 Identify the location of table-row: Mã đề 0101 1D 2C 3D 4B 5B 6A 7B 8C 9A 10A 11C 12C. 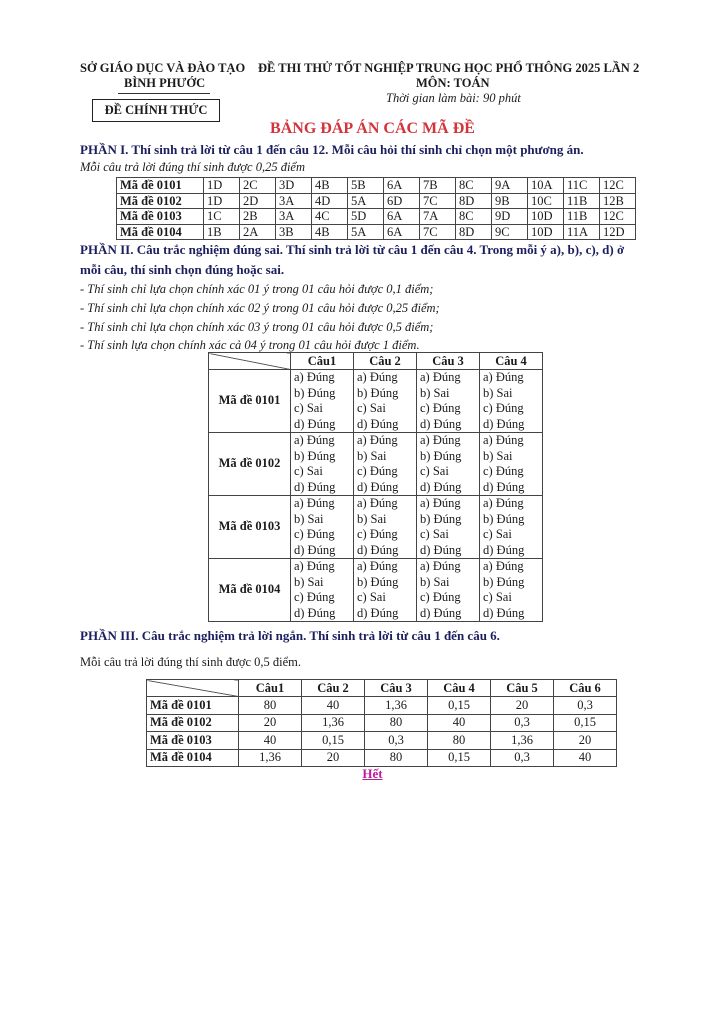
(376, 185).